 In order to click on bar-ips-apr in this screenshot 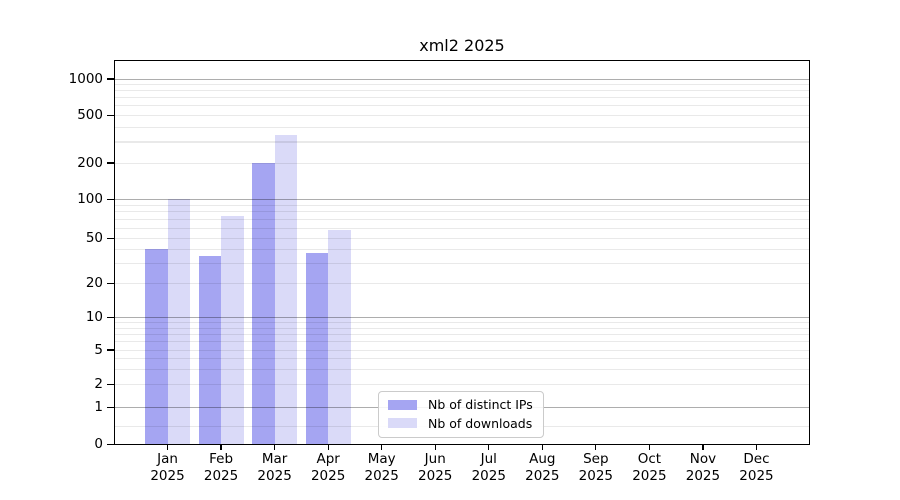, I will do `click(317, 349)`.